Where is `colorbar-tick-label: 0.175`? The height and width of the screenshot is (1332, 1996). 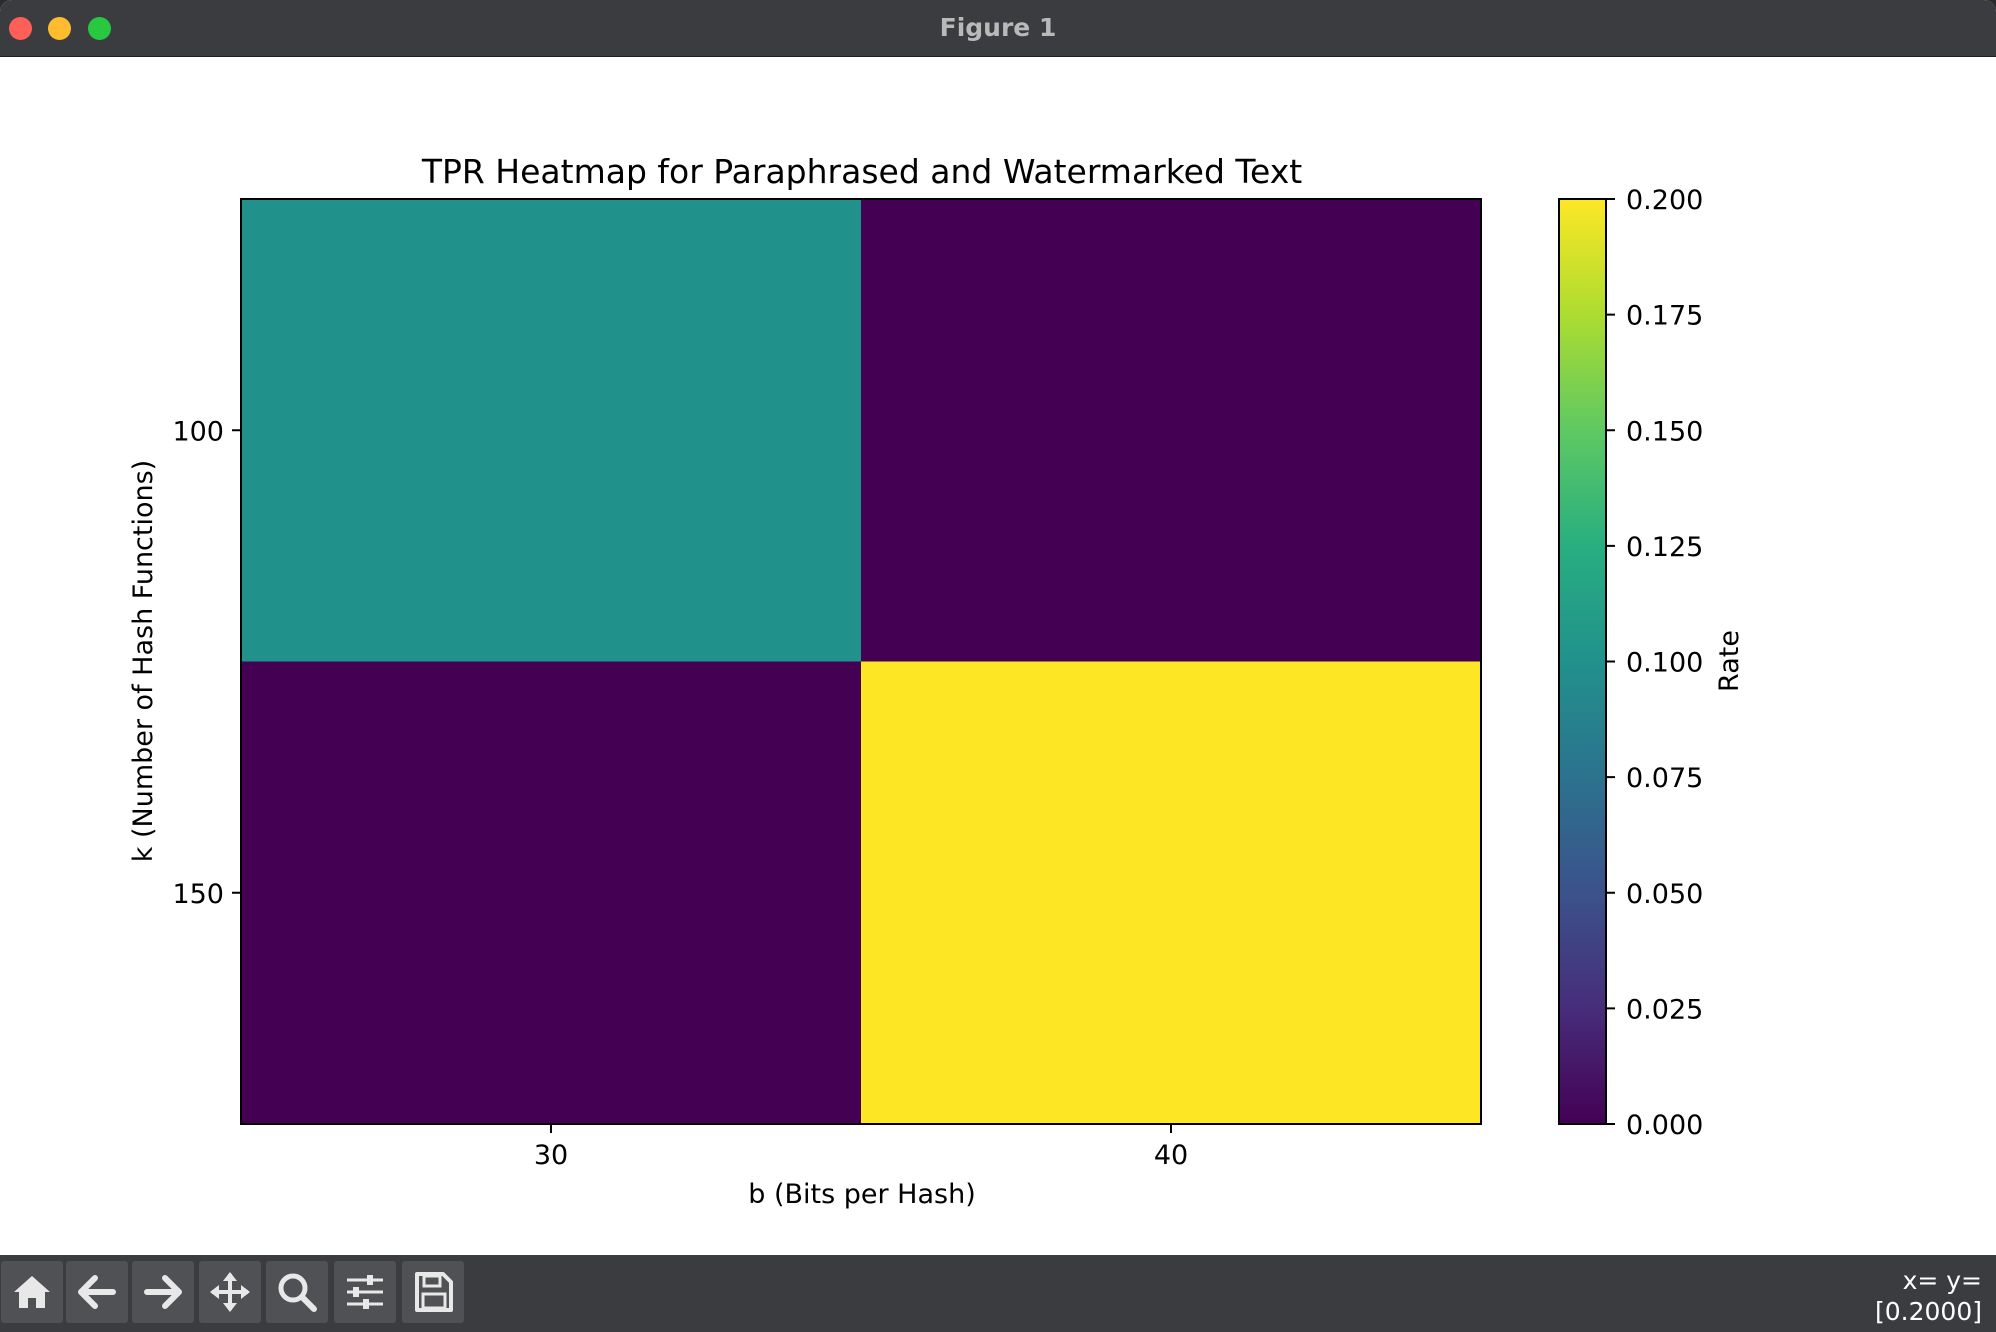
colorbar-tick-label: 0.175 is located at coordinates (1664, 316).